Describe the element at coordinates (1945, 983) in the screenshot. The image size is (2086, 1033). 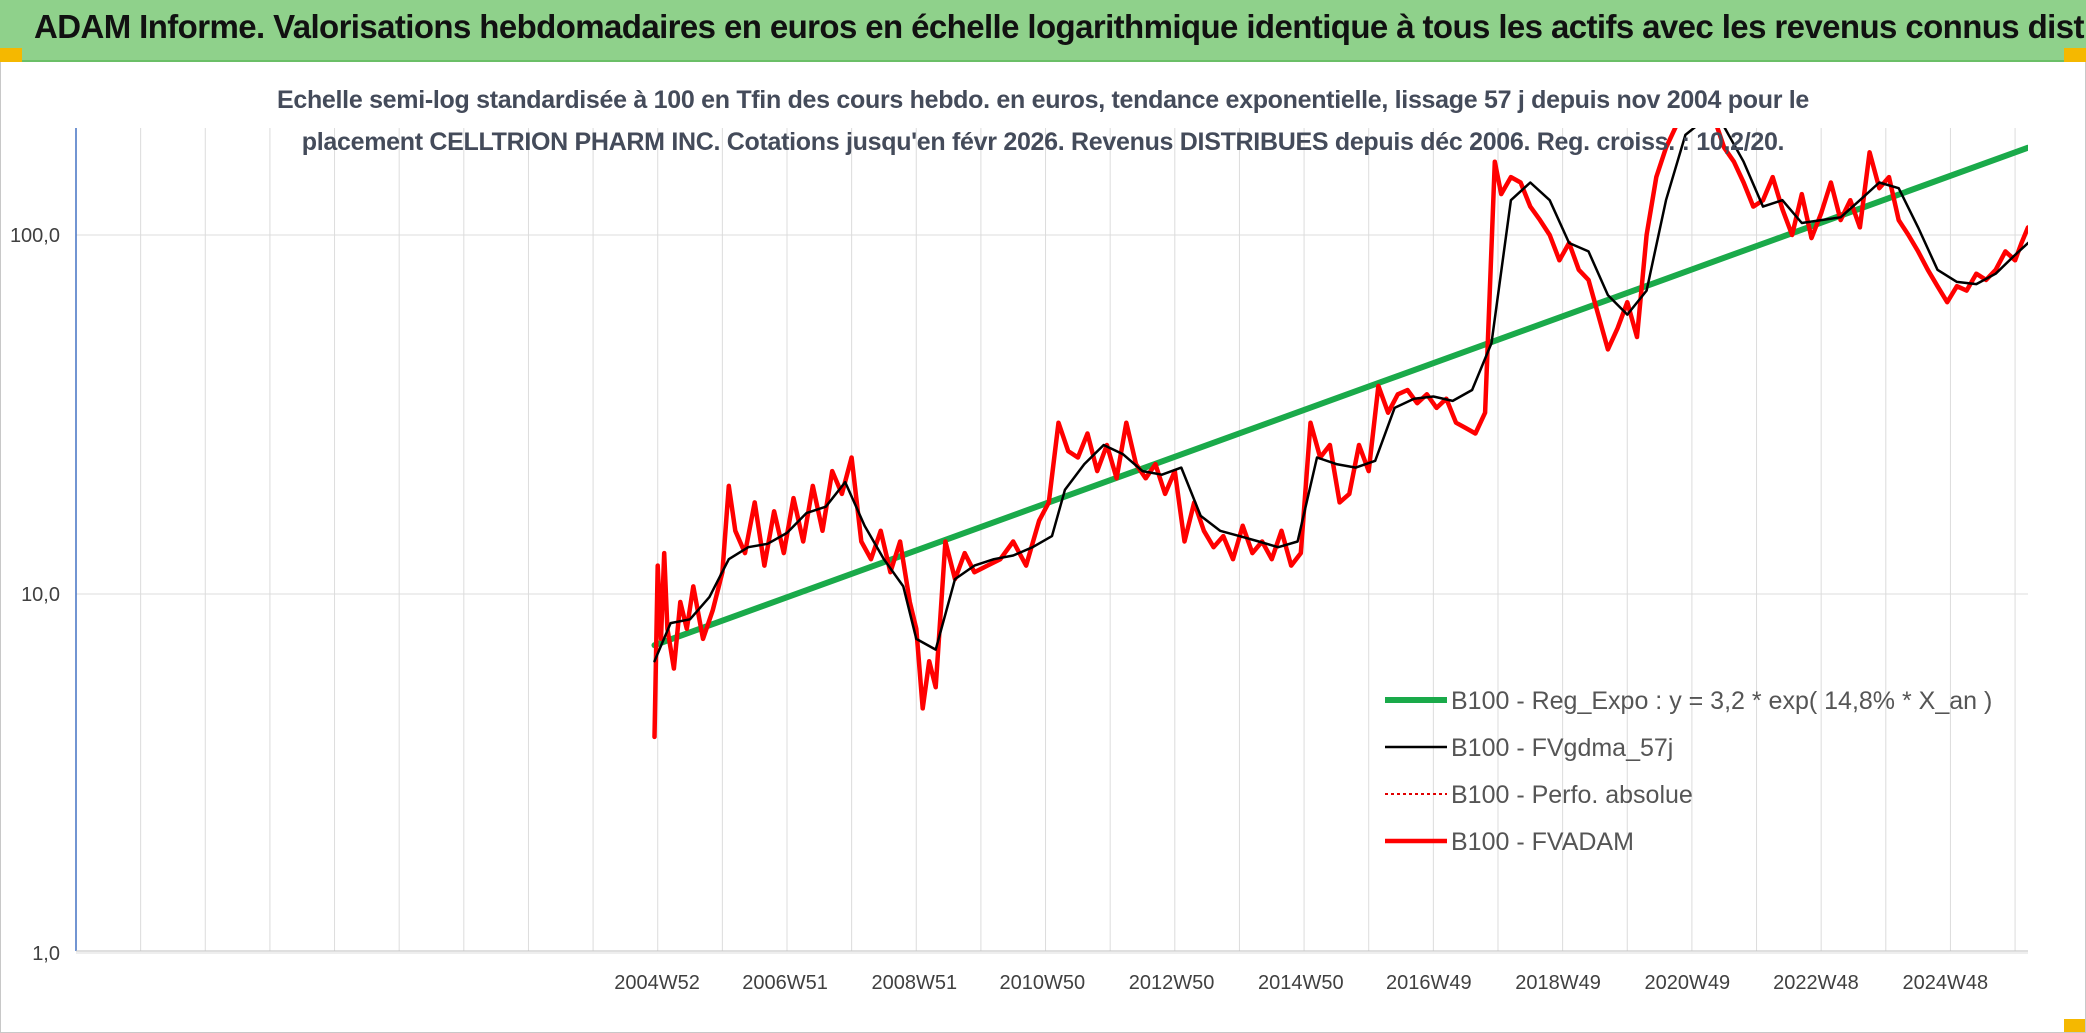
I see `x-tick-label: 2024W48` at that location.